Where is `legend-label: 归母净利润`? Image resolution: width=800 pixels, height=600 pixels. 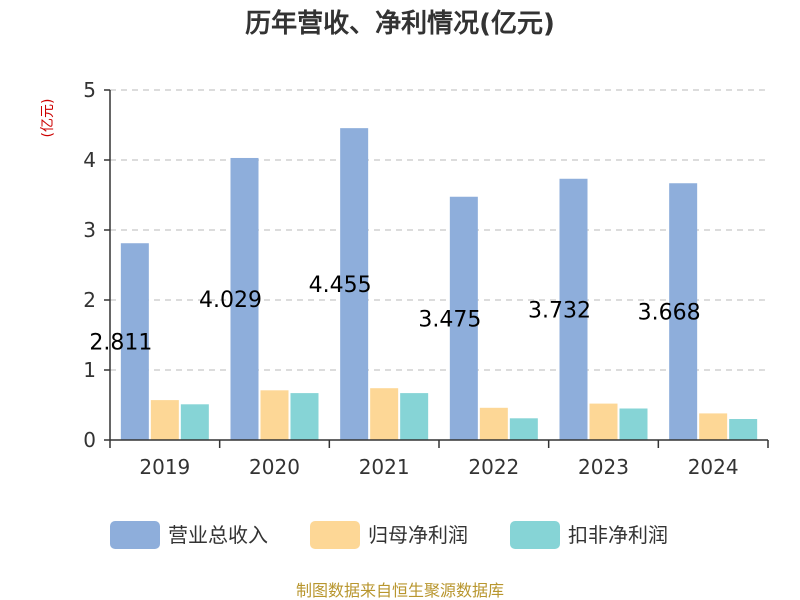 legend-label: 归母净利润 is located at coordinates (418, 535).